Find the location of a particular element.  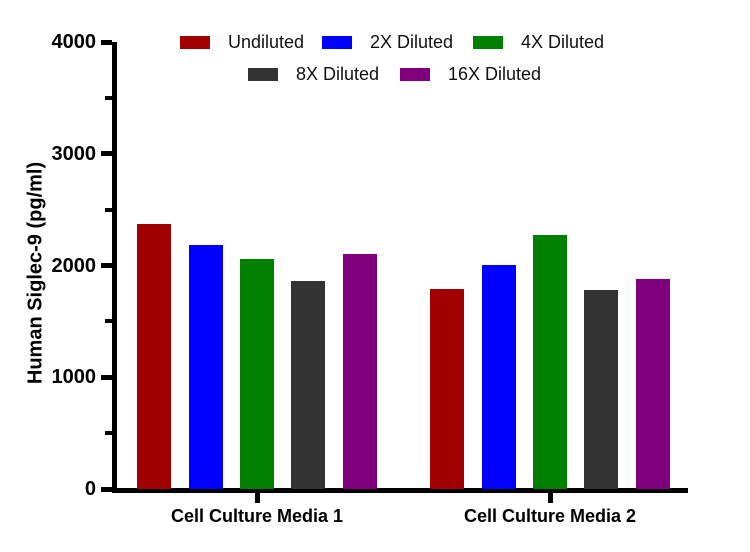

y-tick-label: 1000 is located at coordinates (74, 377).